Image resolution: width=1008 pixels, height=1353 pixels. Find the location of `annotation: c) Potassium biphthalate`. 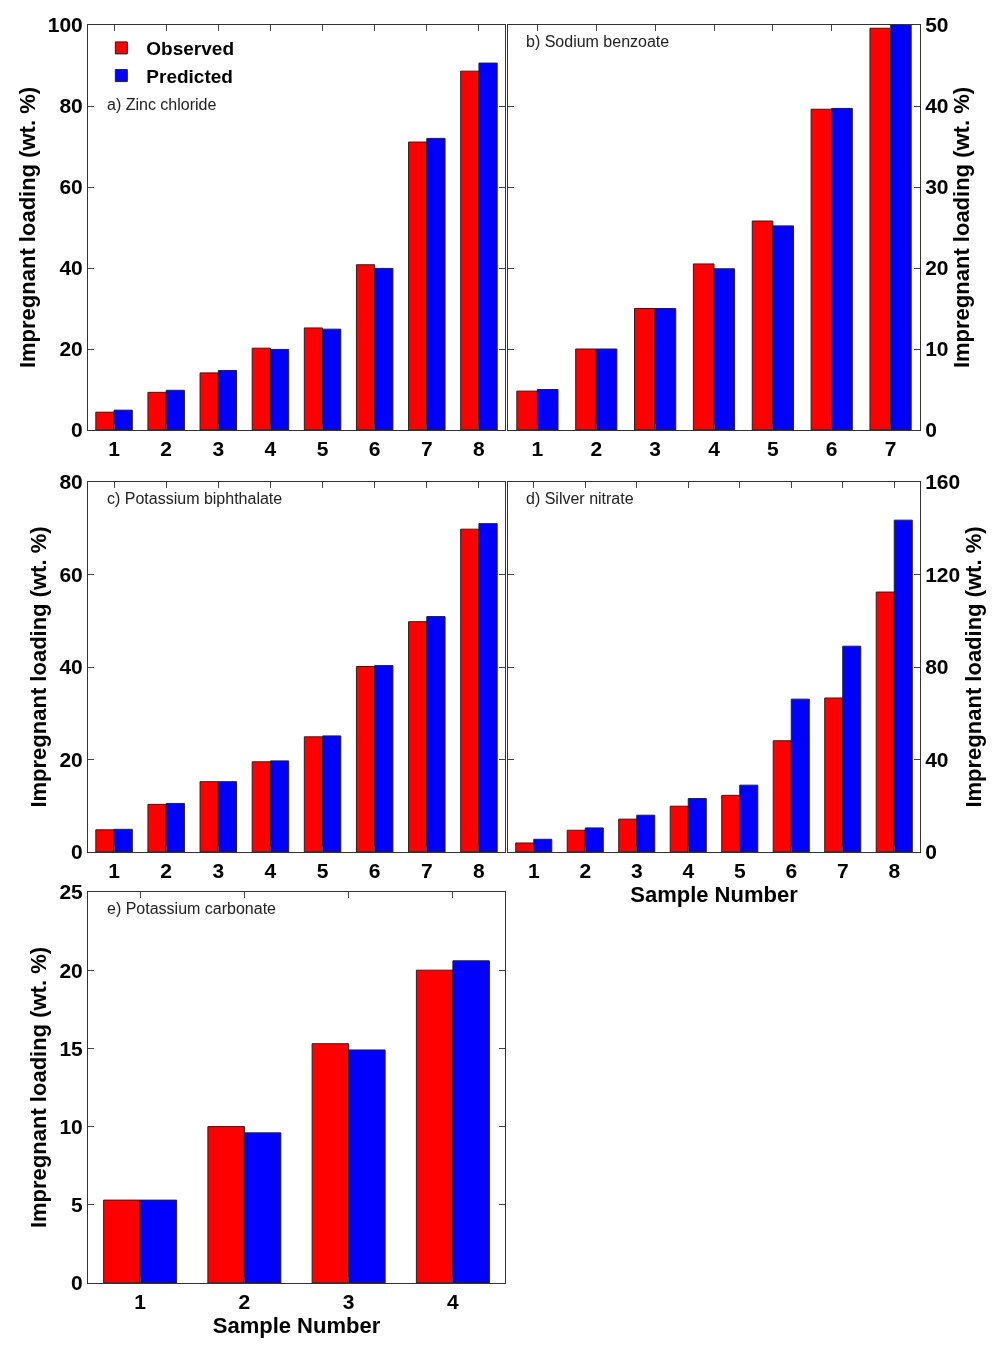

annotation: c) Potassium biphthalate is located at coordinates (195, 498).